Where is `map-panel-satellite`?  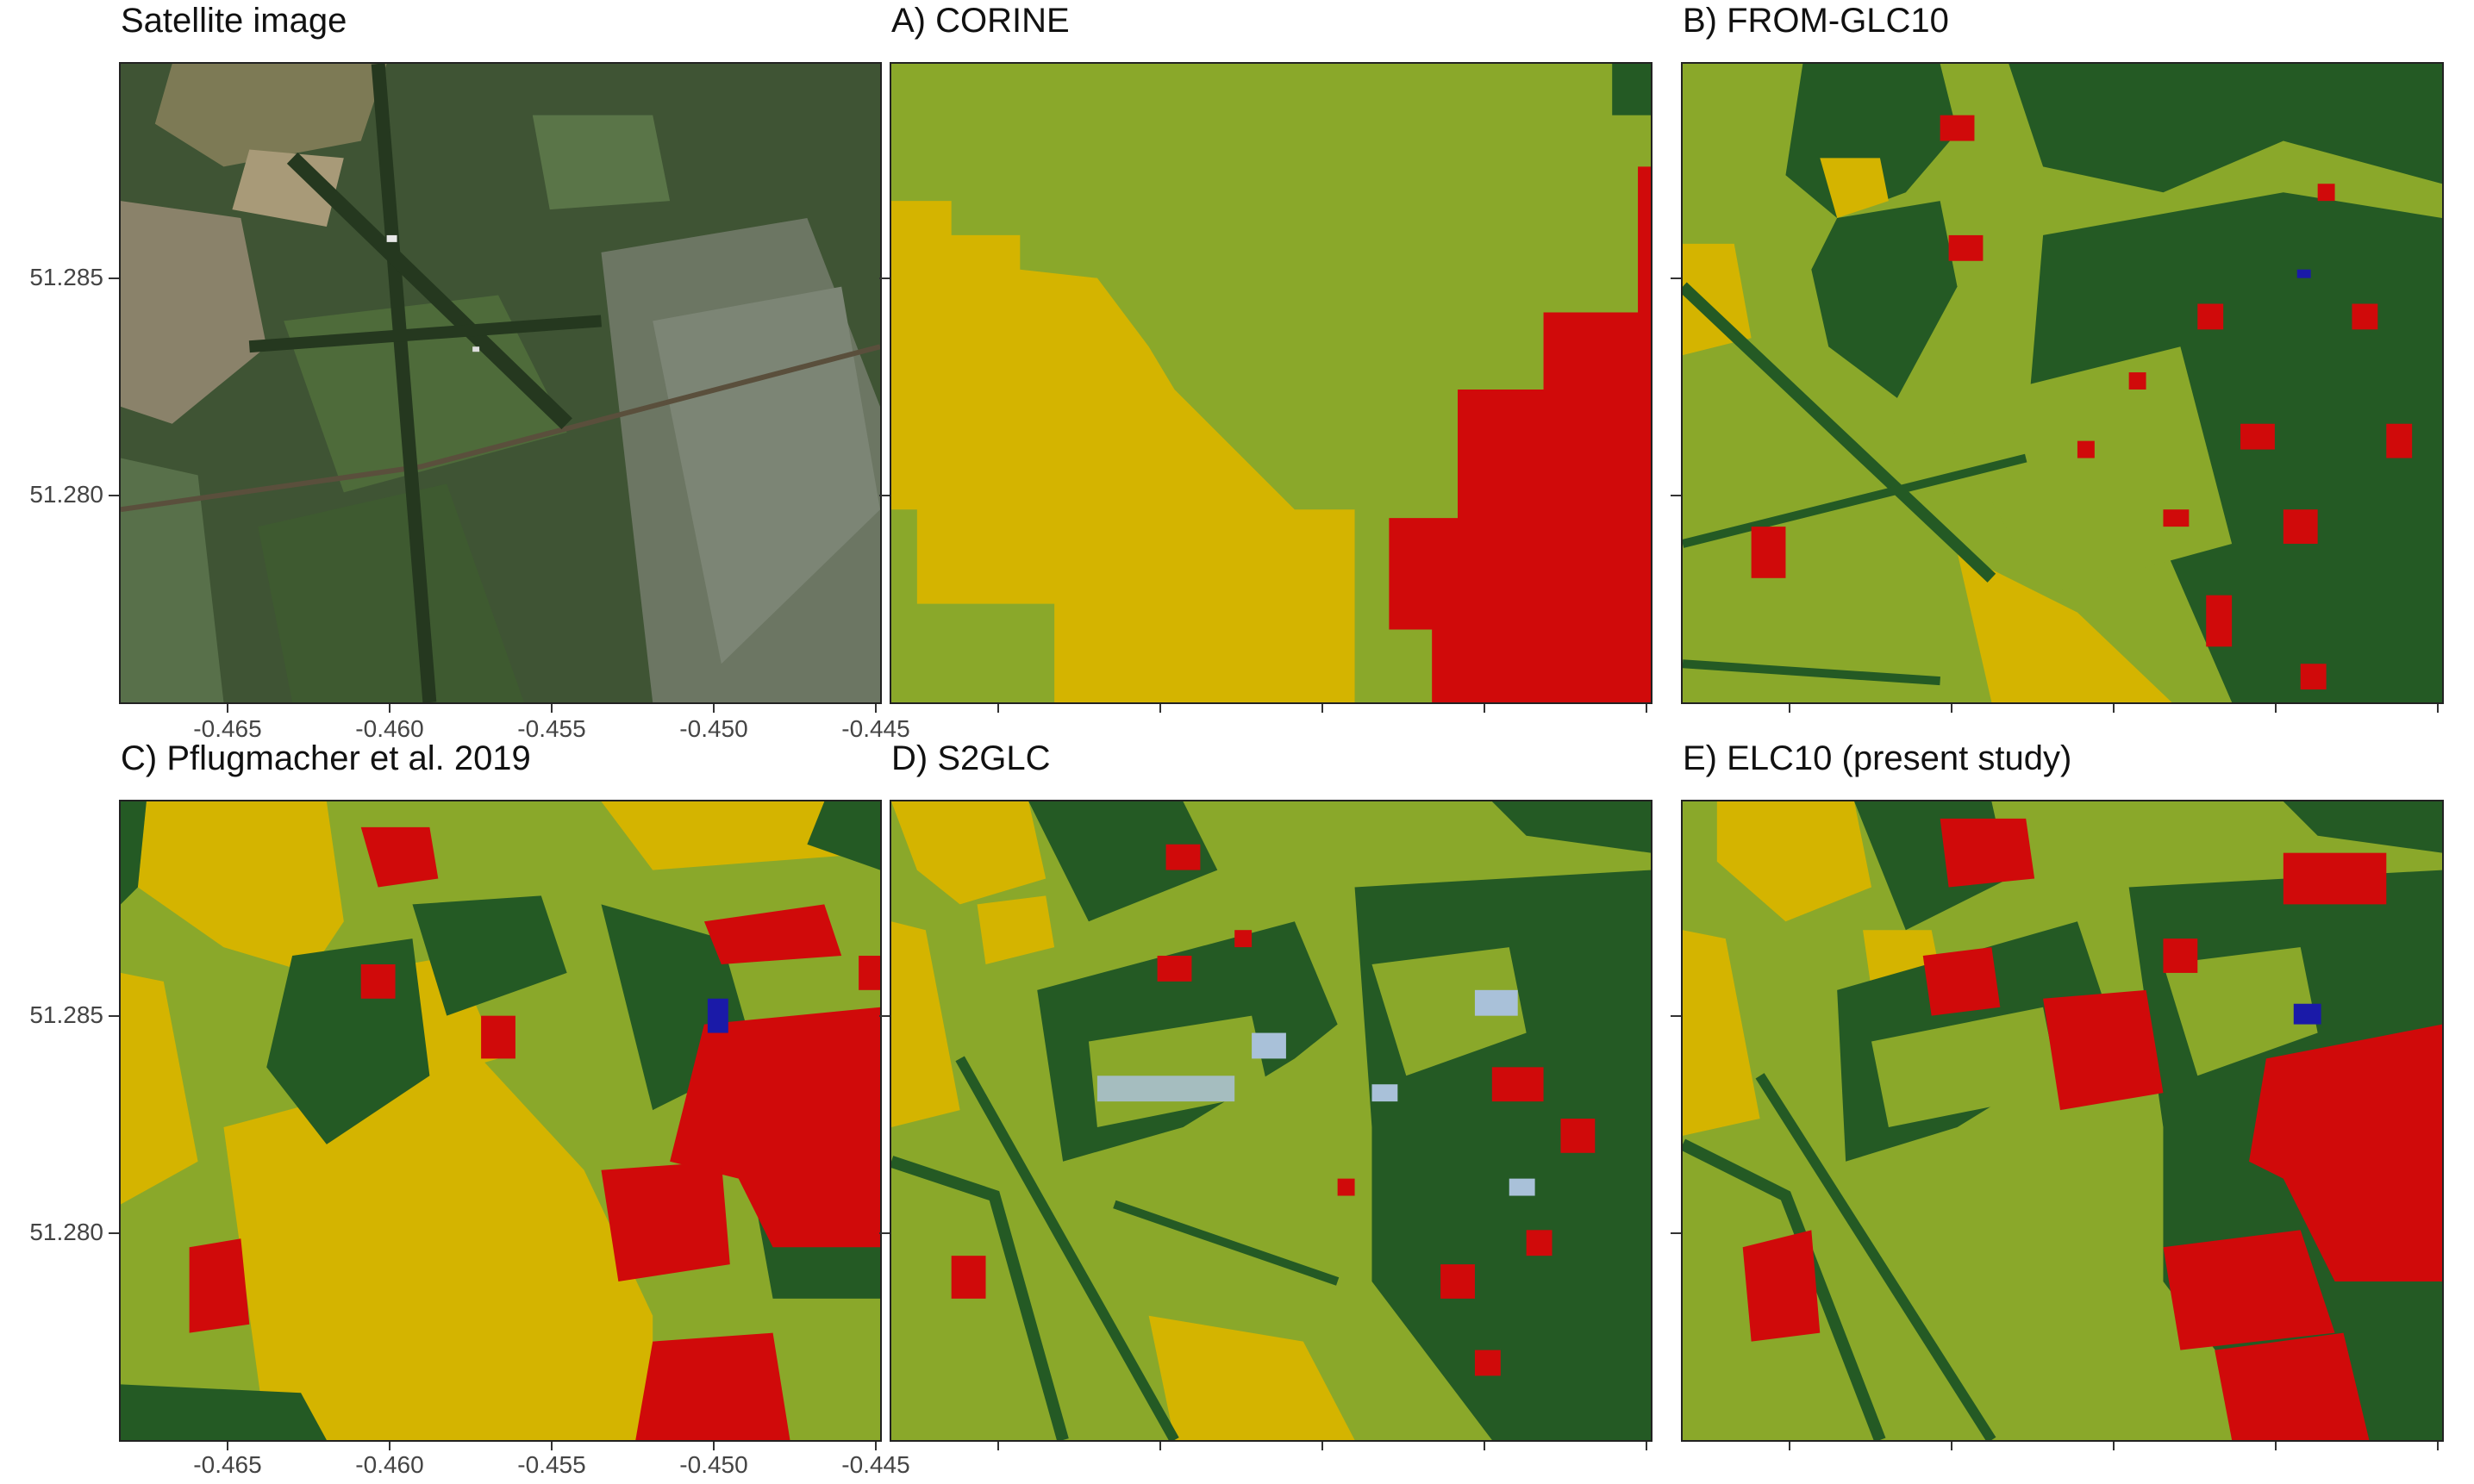 map-panel-satellite is located at coordinates (500, 383).